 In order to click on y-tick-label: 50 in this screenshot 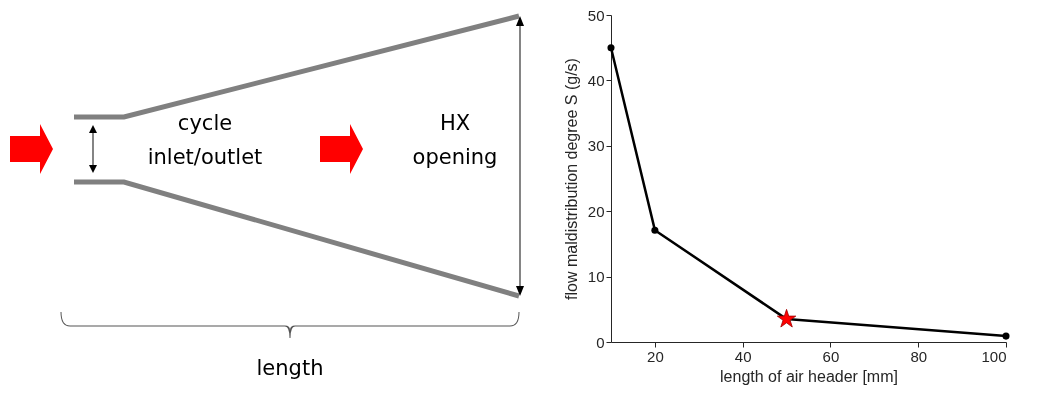, I will do `click(596, 15)`.